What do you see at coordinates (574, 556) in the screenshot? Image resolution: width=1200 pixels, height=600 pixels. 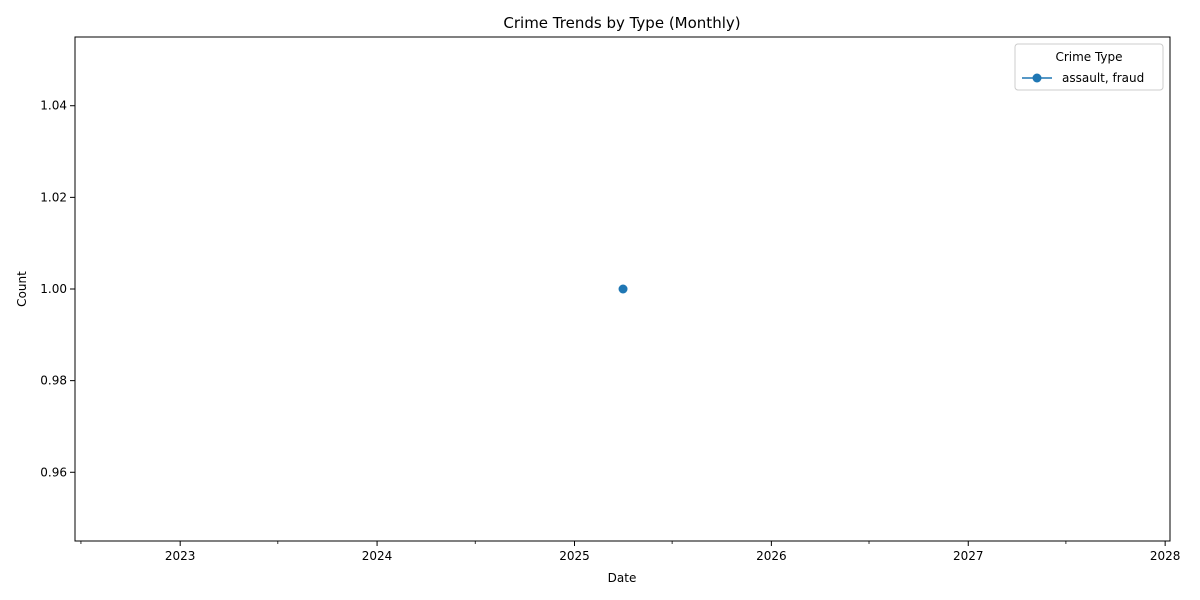 I see `x-tick-label: 2025` at bounding box center [574, 556].